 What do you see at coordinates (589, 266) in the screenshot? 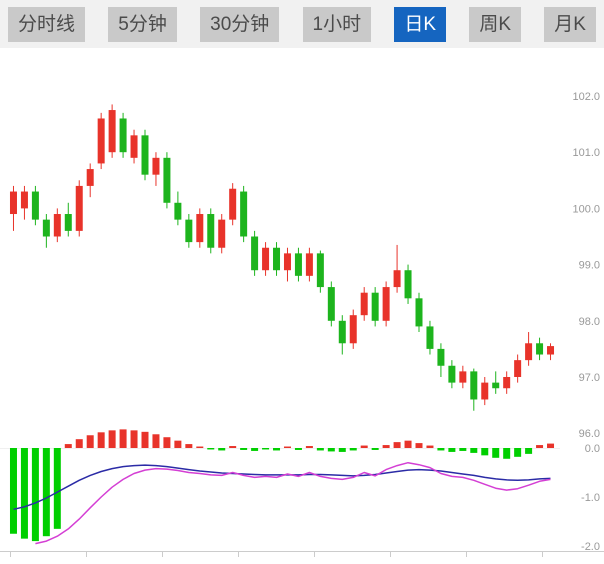
I see `price-axis-label: 99.0` at bounding box center [589, 266].